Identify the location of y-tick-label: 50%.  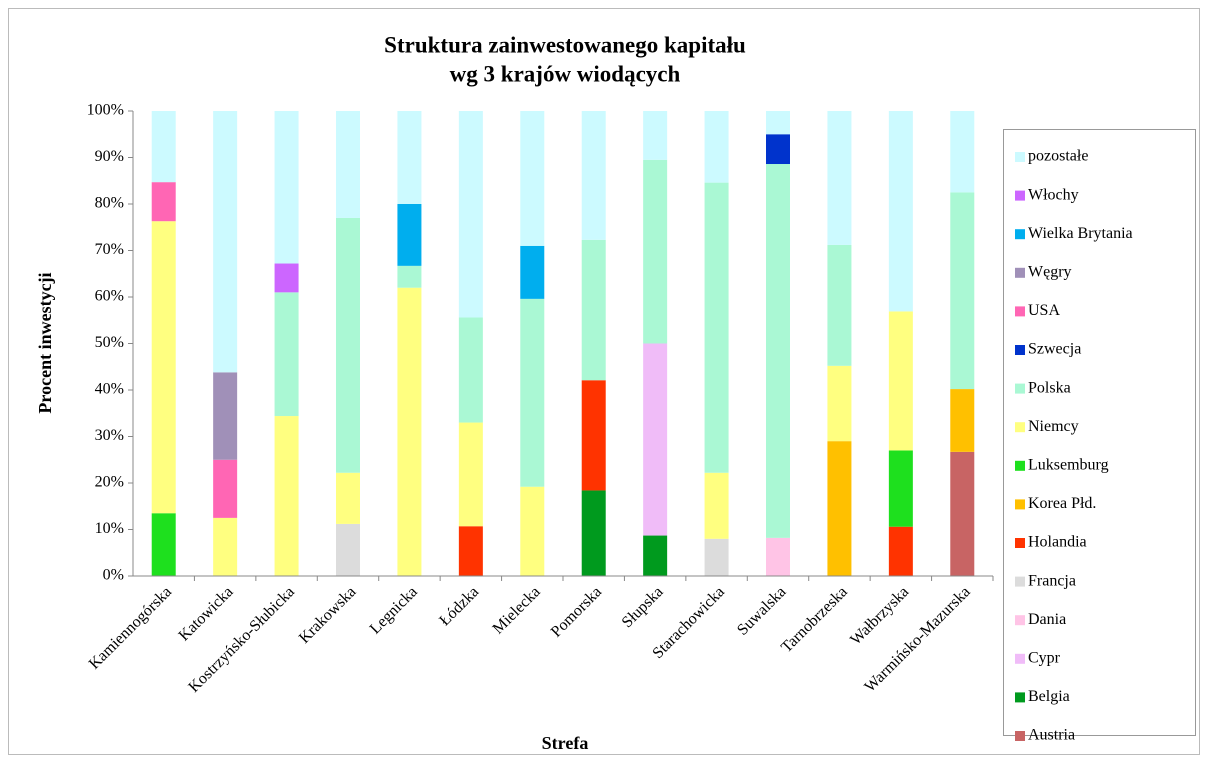
(109, 342).